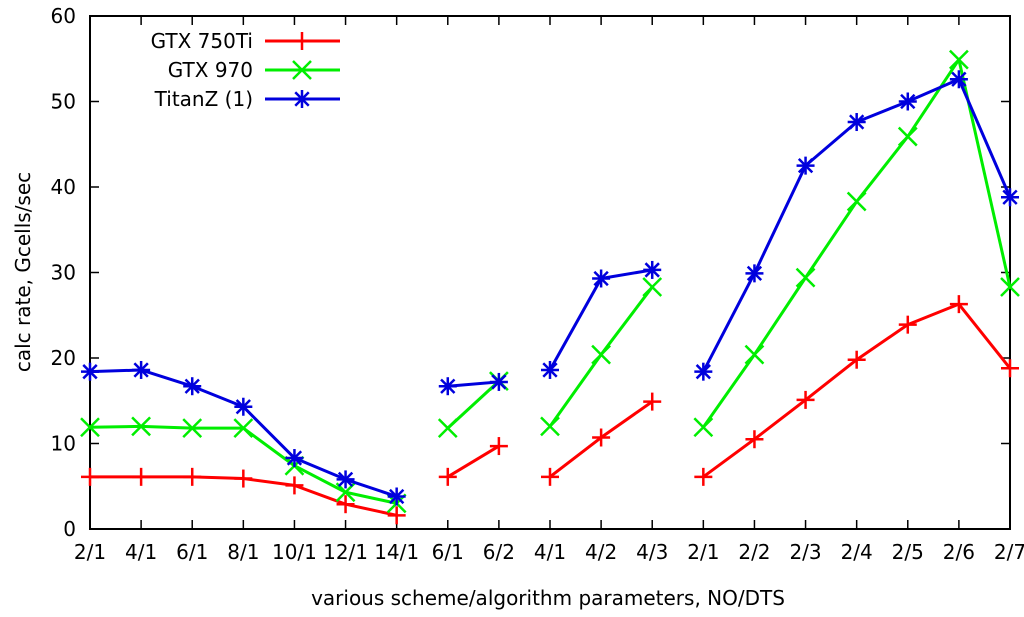 This screenshot has height=617, width=1024. What do you see at coordinates (499, 552) in the screenshot?
I see `x-tick-label: 6/2` at bounding box center [499, 552].